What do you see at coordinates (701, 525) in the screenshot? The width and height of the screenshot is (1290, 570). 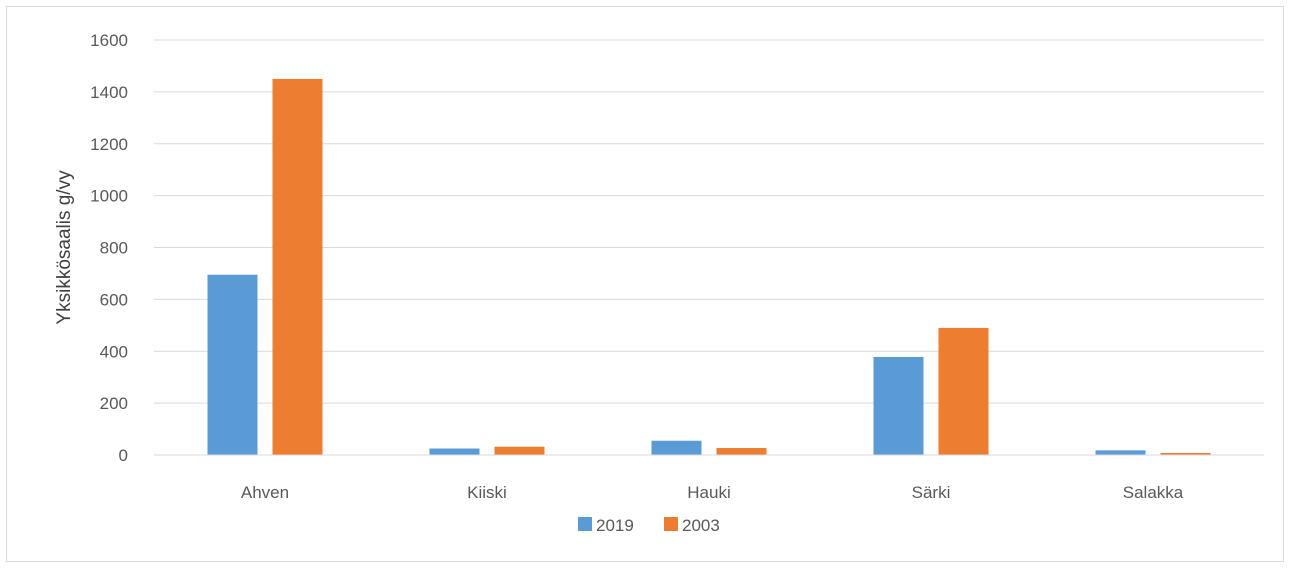 I see `legend-label-2003: 2003` at bounding box center [701, 525].